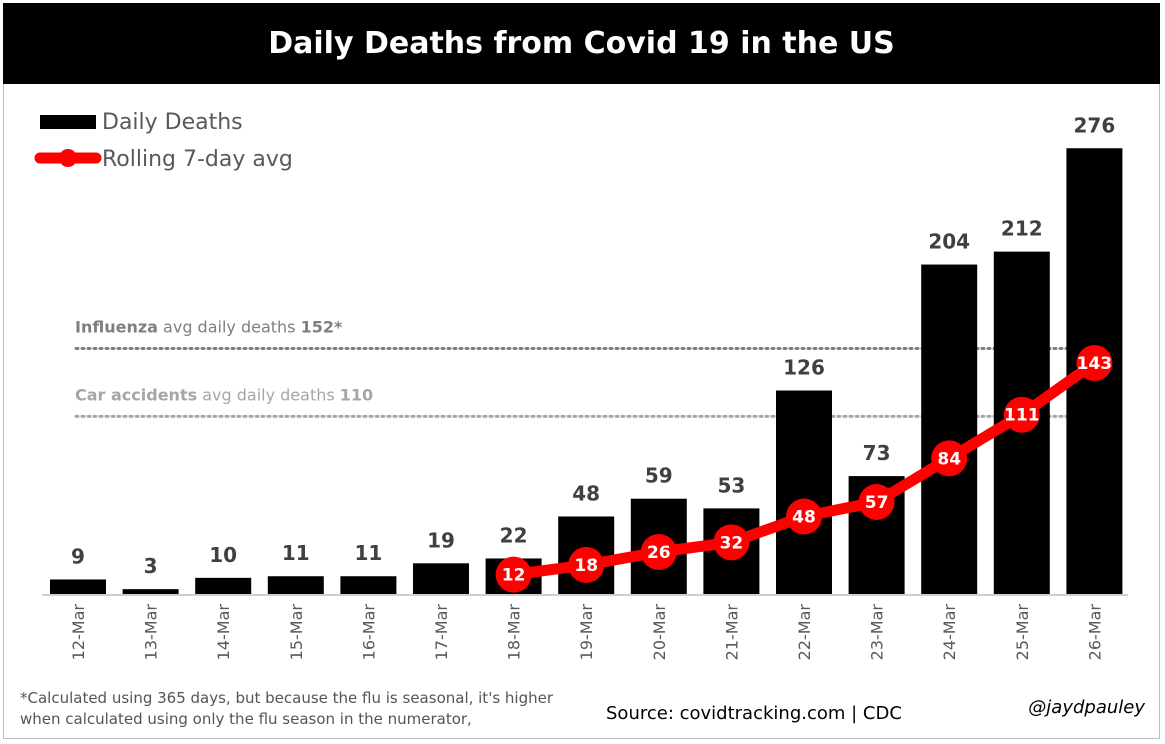 This screenshot has height=744, width=1165. Describe the element at coordinates (731, 485) in the screenshot. I see `bar-value-label: 53` at that location.